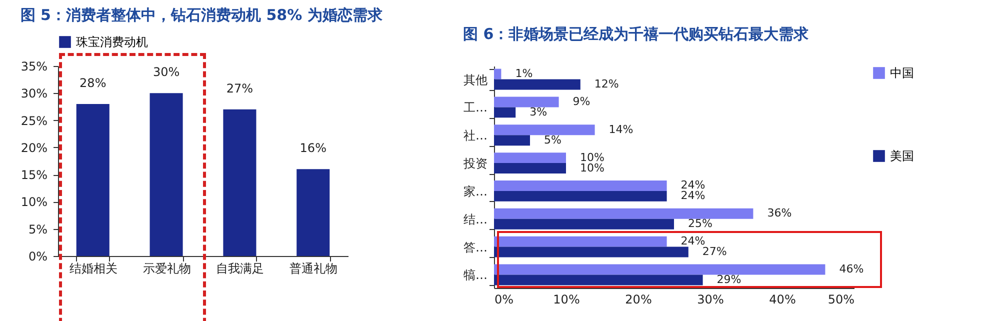  I want to click on data-label: 16%, so click(313, 148).